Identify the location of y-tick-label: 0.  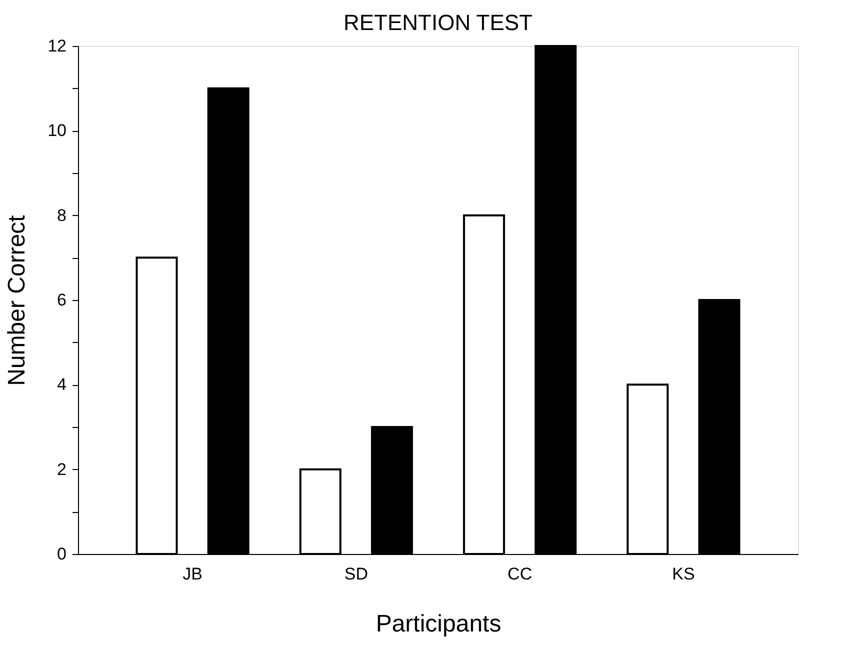
(61, 554).